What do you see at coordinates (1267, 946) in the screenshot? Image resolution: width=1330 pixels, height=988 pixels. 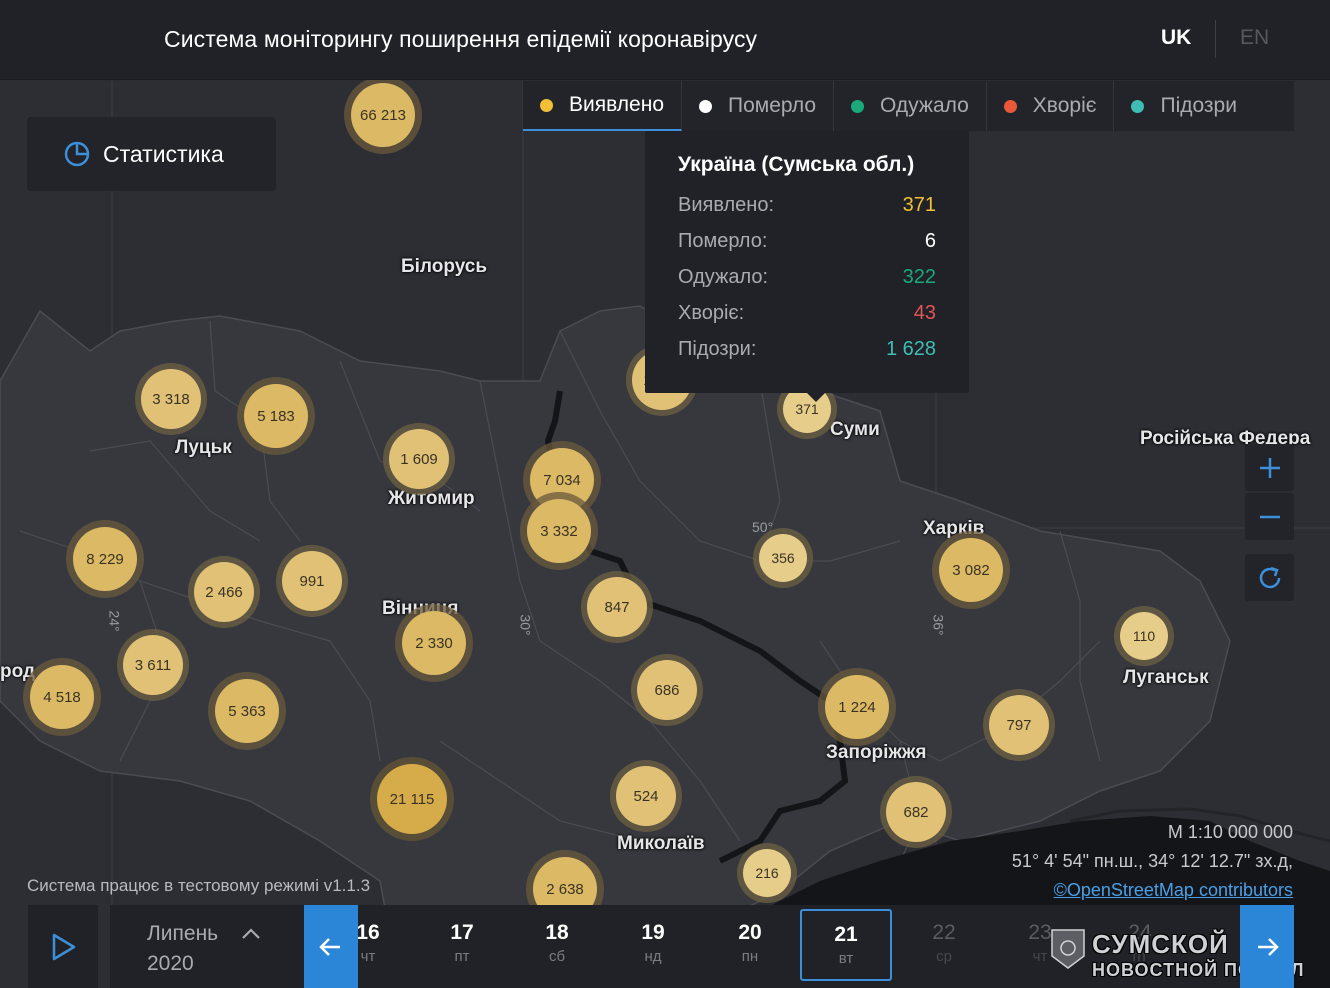 I see `next-day-button` at bounding box center [1267, 946].